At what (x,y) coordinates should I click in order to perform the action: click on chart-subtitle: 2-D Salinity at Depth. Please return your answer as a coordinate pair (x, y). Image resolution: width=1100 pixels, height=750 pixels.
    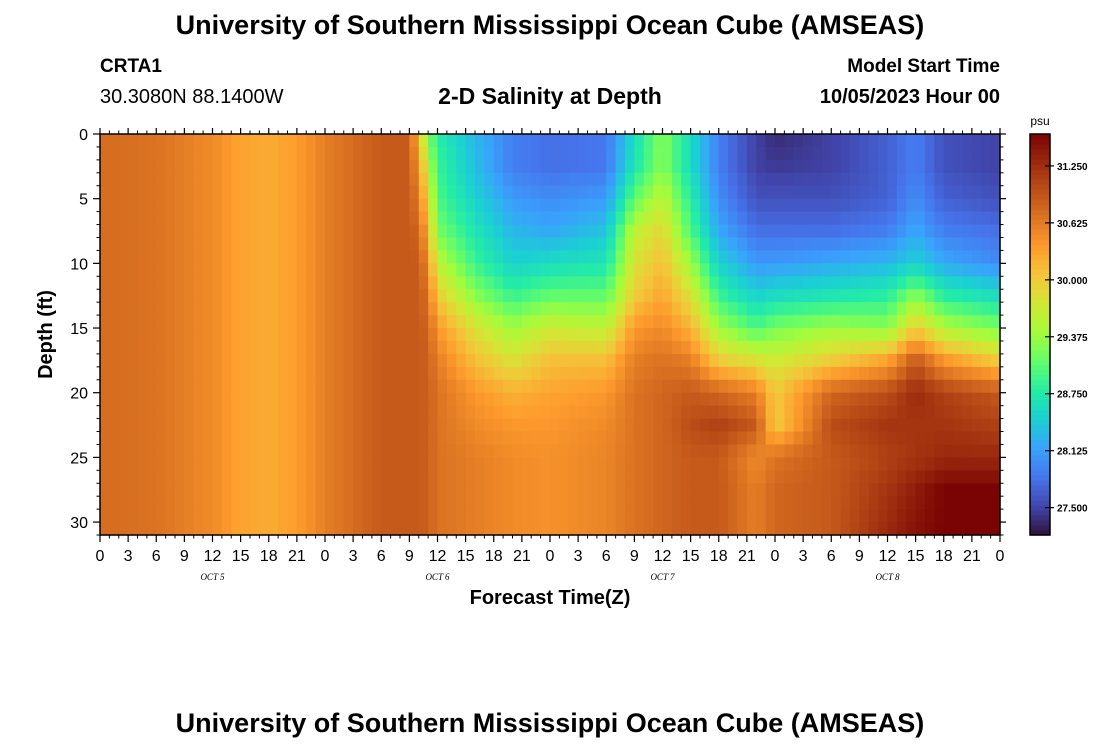
    Looking at the image, I should click on (550, 96).